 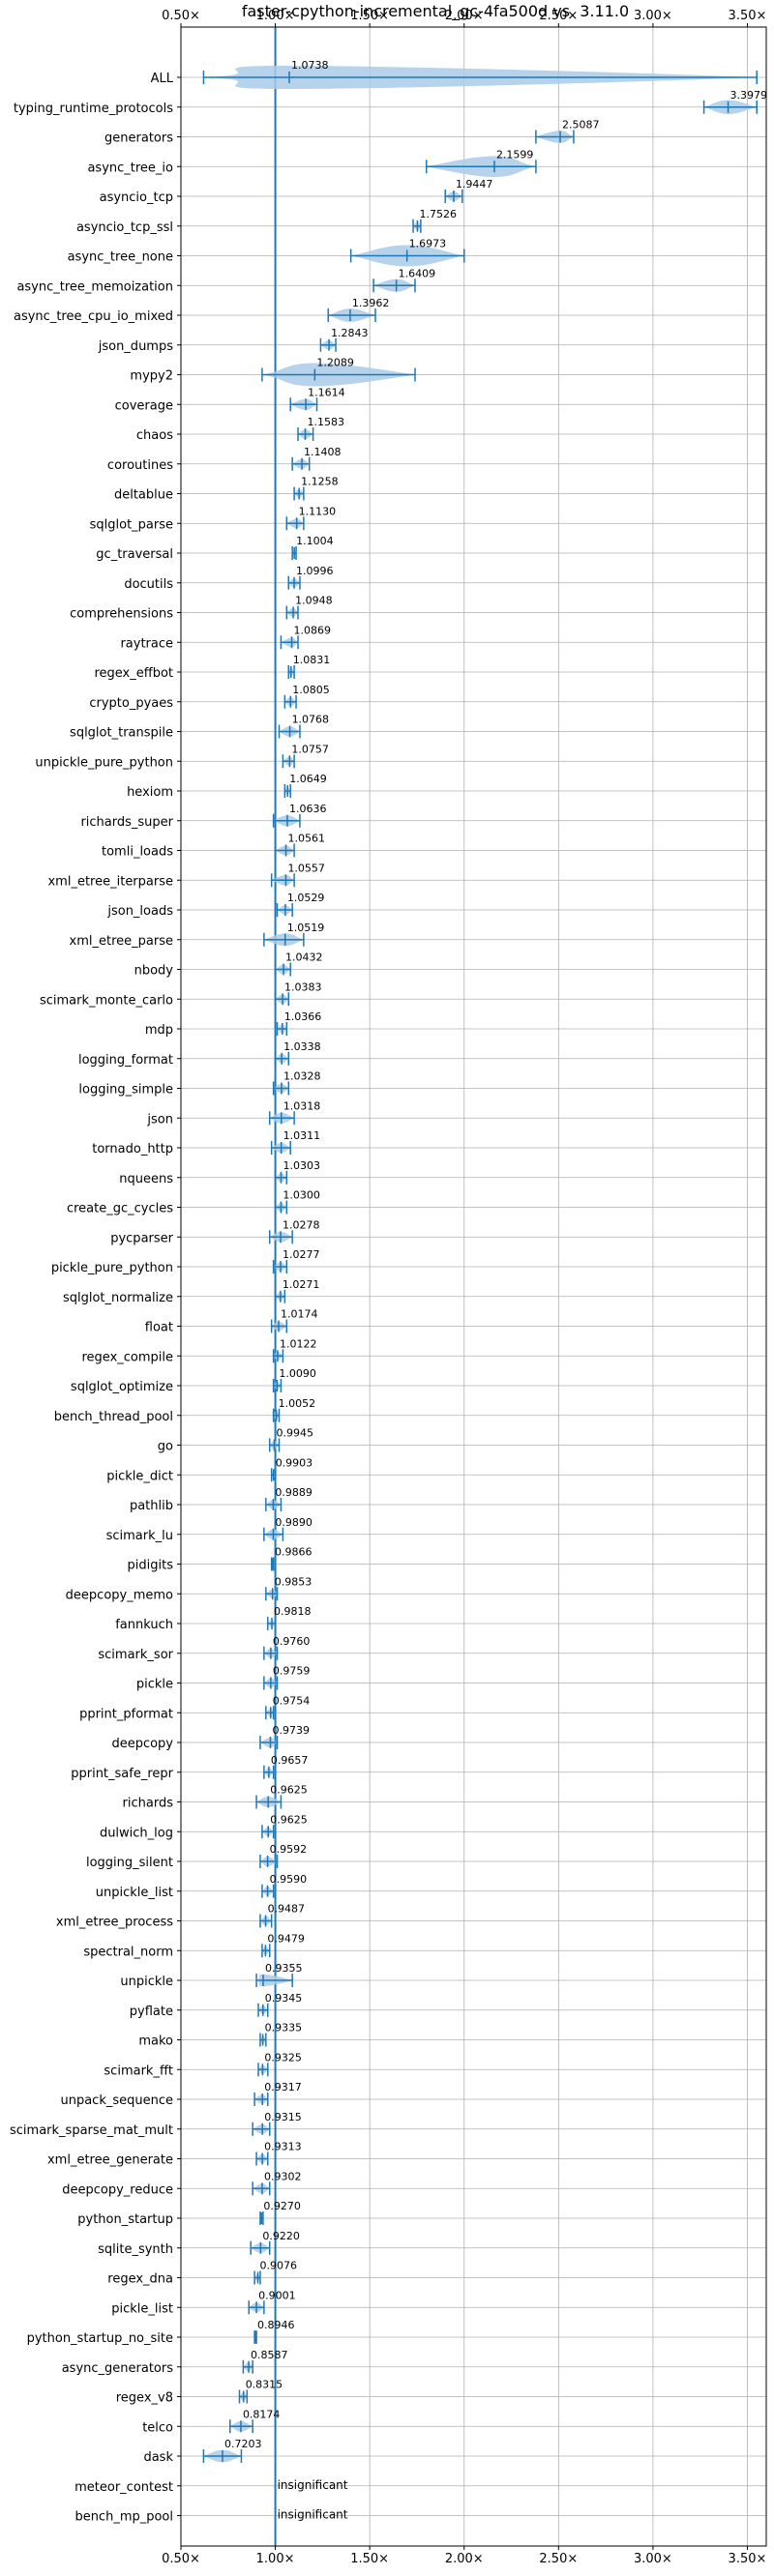 What do you see at coordinates (134, 1893) in the screenshot?
I see `y-tick-label: unpickle_list` at bounding box center [134, 1893].